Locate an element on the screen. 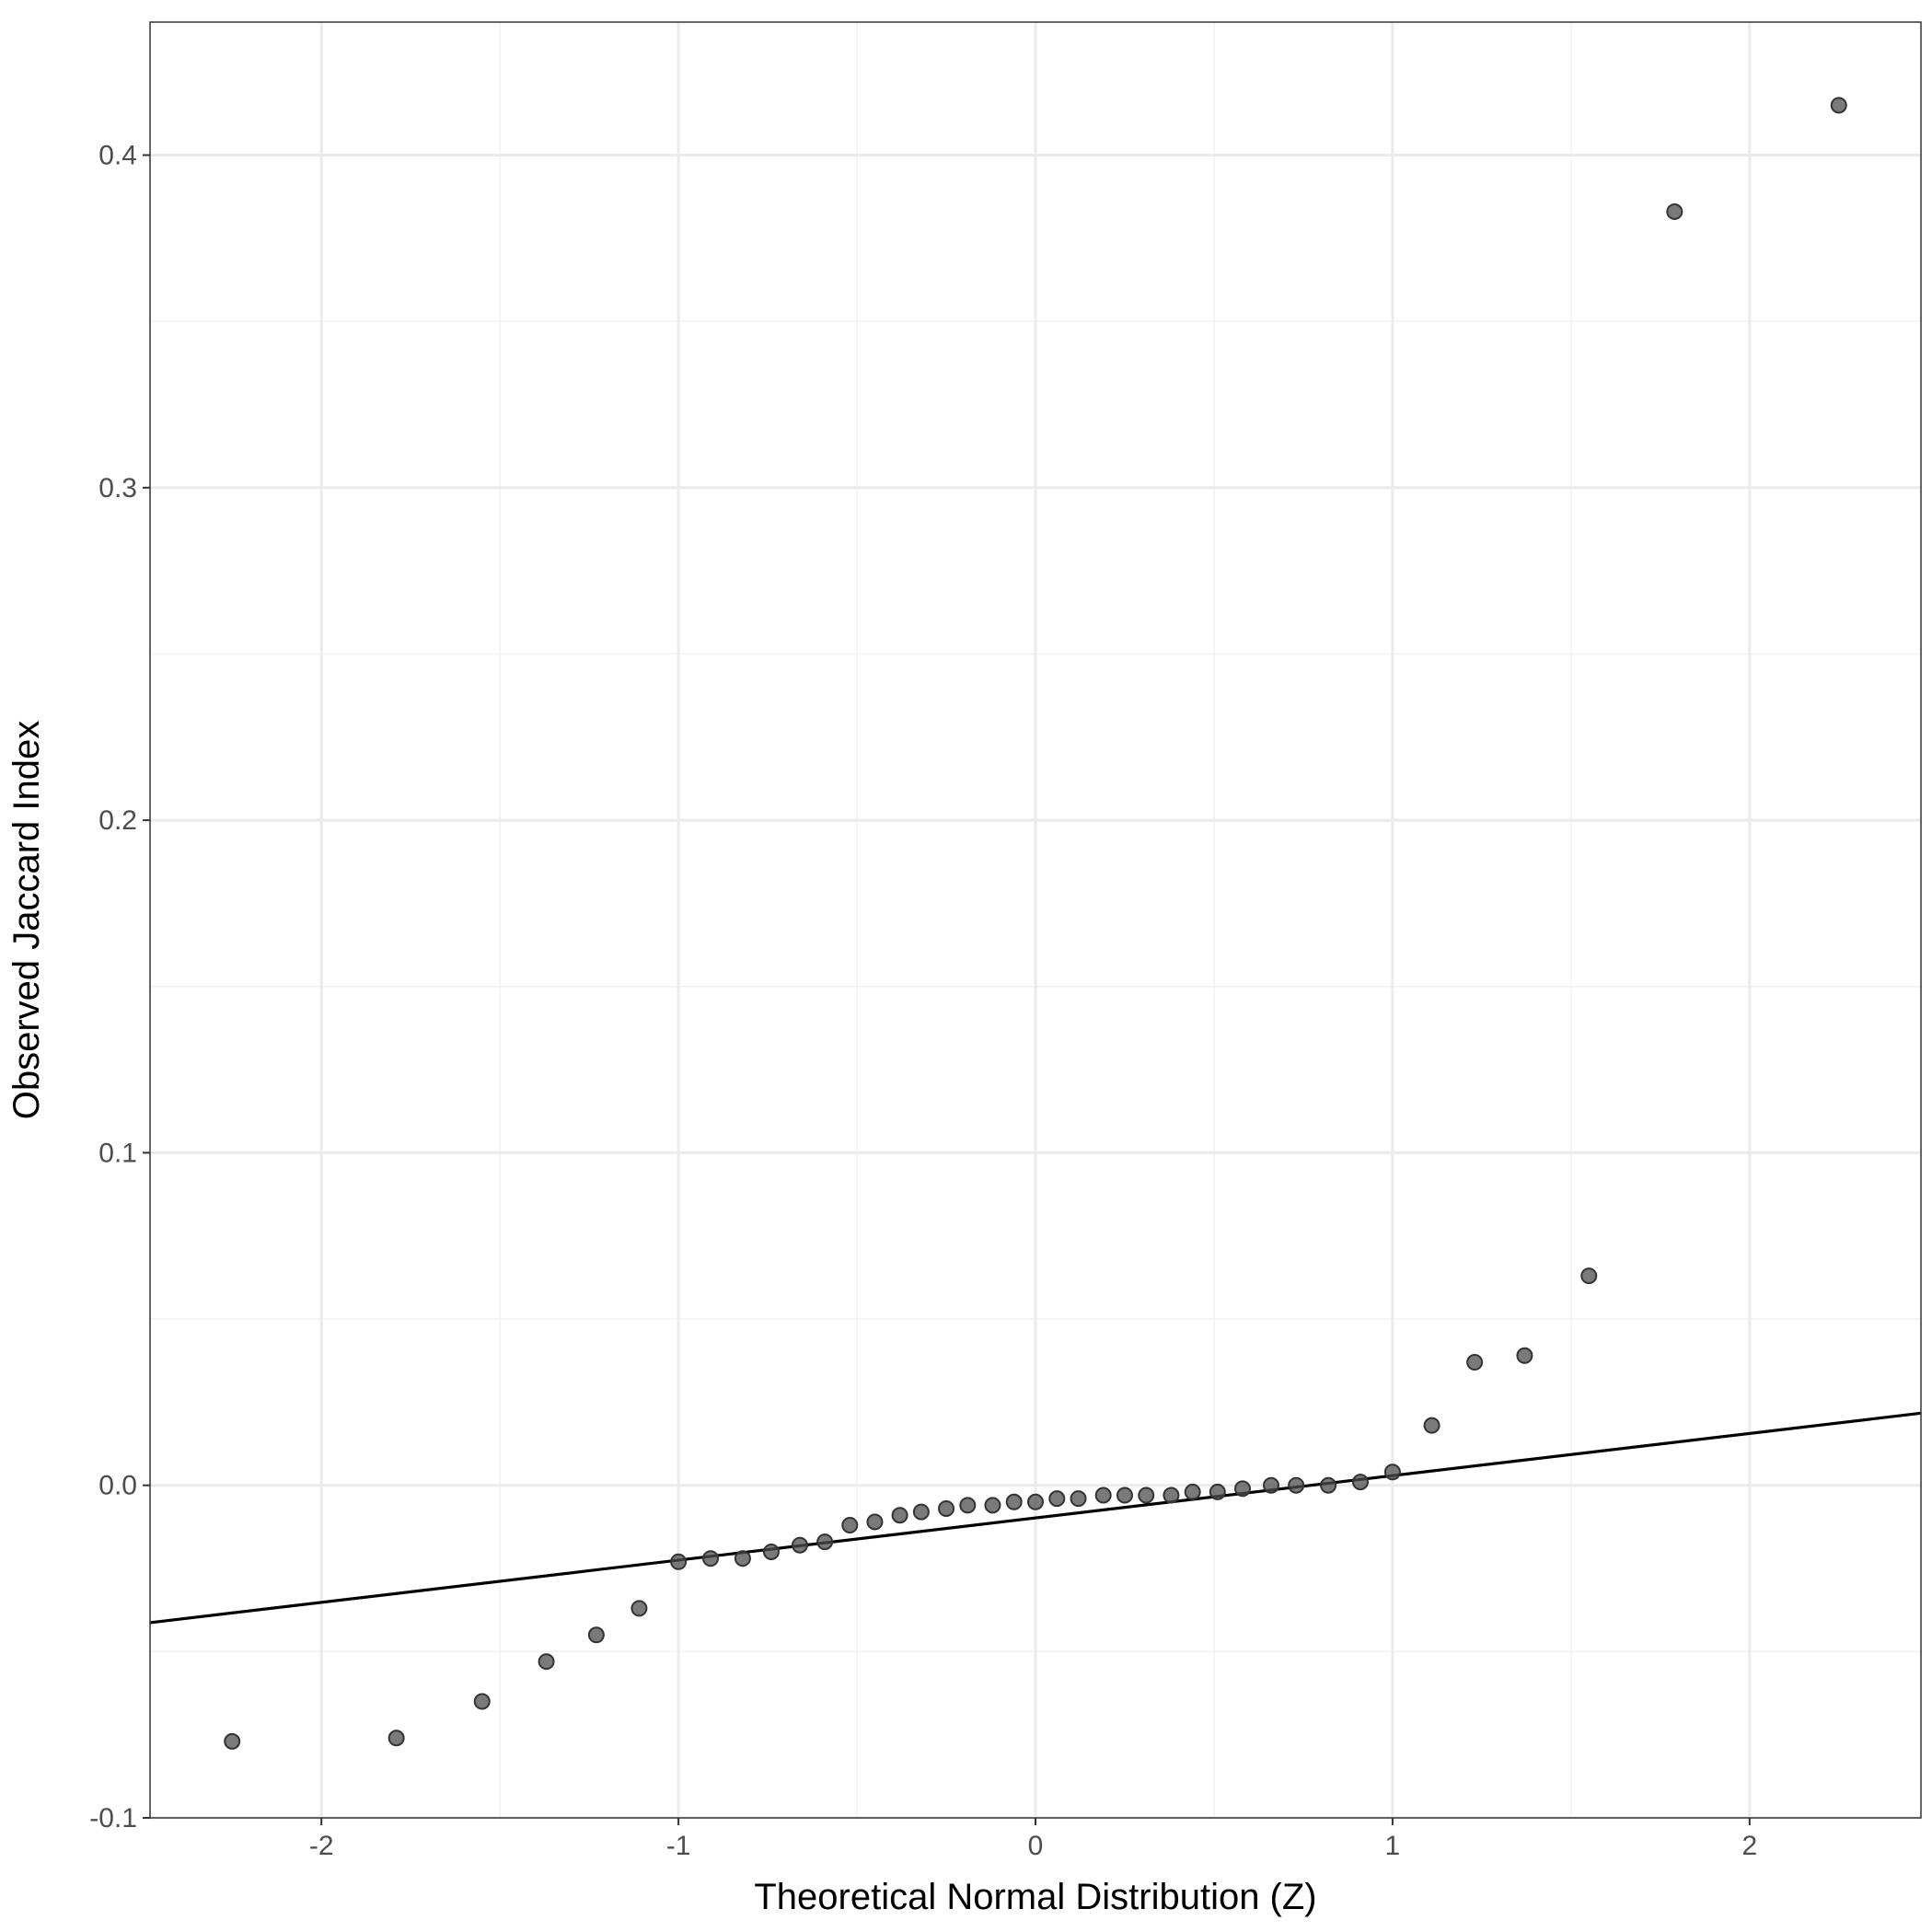 This screenshot has width=1932, height=1932. y-axis-ticks: -0.1 0.0 0.1 0.2 0.3 0.4 is located at coordinates (120, 987).